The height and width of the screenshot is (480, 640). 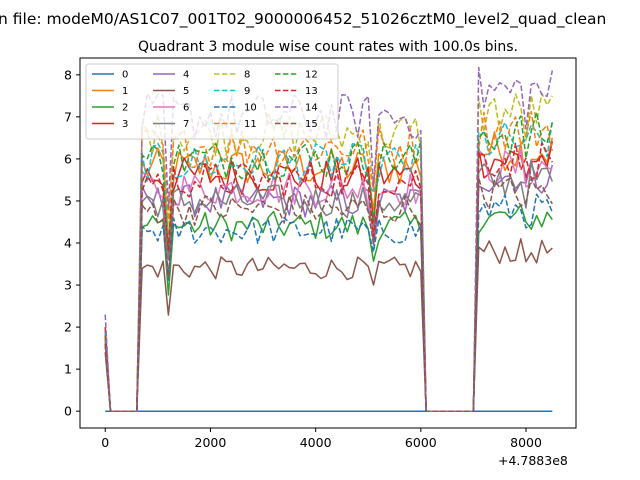 What do you see at coordinates (125, 124) in the screenshot?
I see `legend-label: 3` at bounding box center [125, 124].